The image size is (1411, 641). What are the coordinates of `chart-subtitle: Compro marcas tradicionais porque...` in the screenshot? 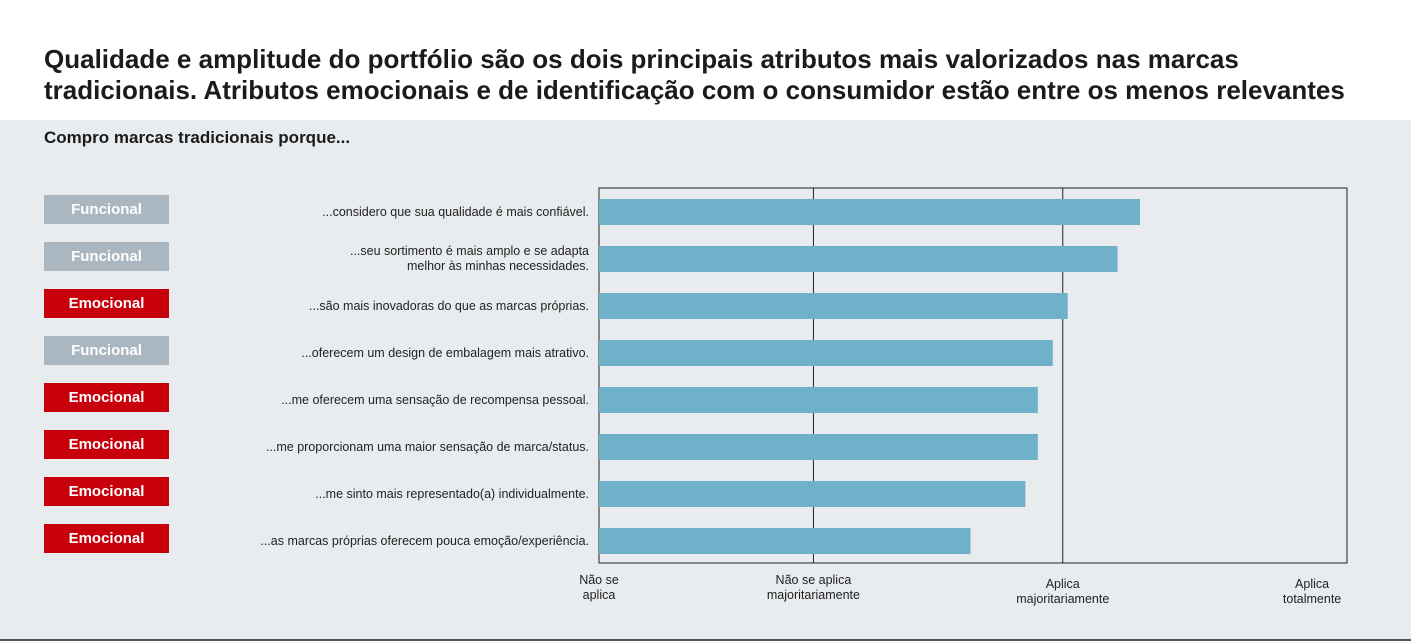 It's located at (197, 137).